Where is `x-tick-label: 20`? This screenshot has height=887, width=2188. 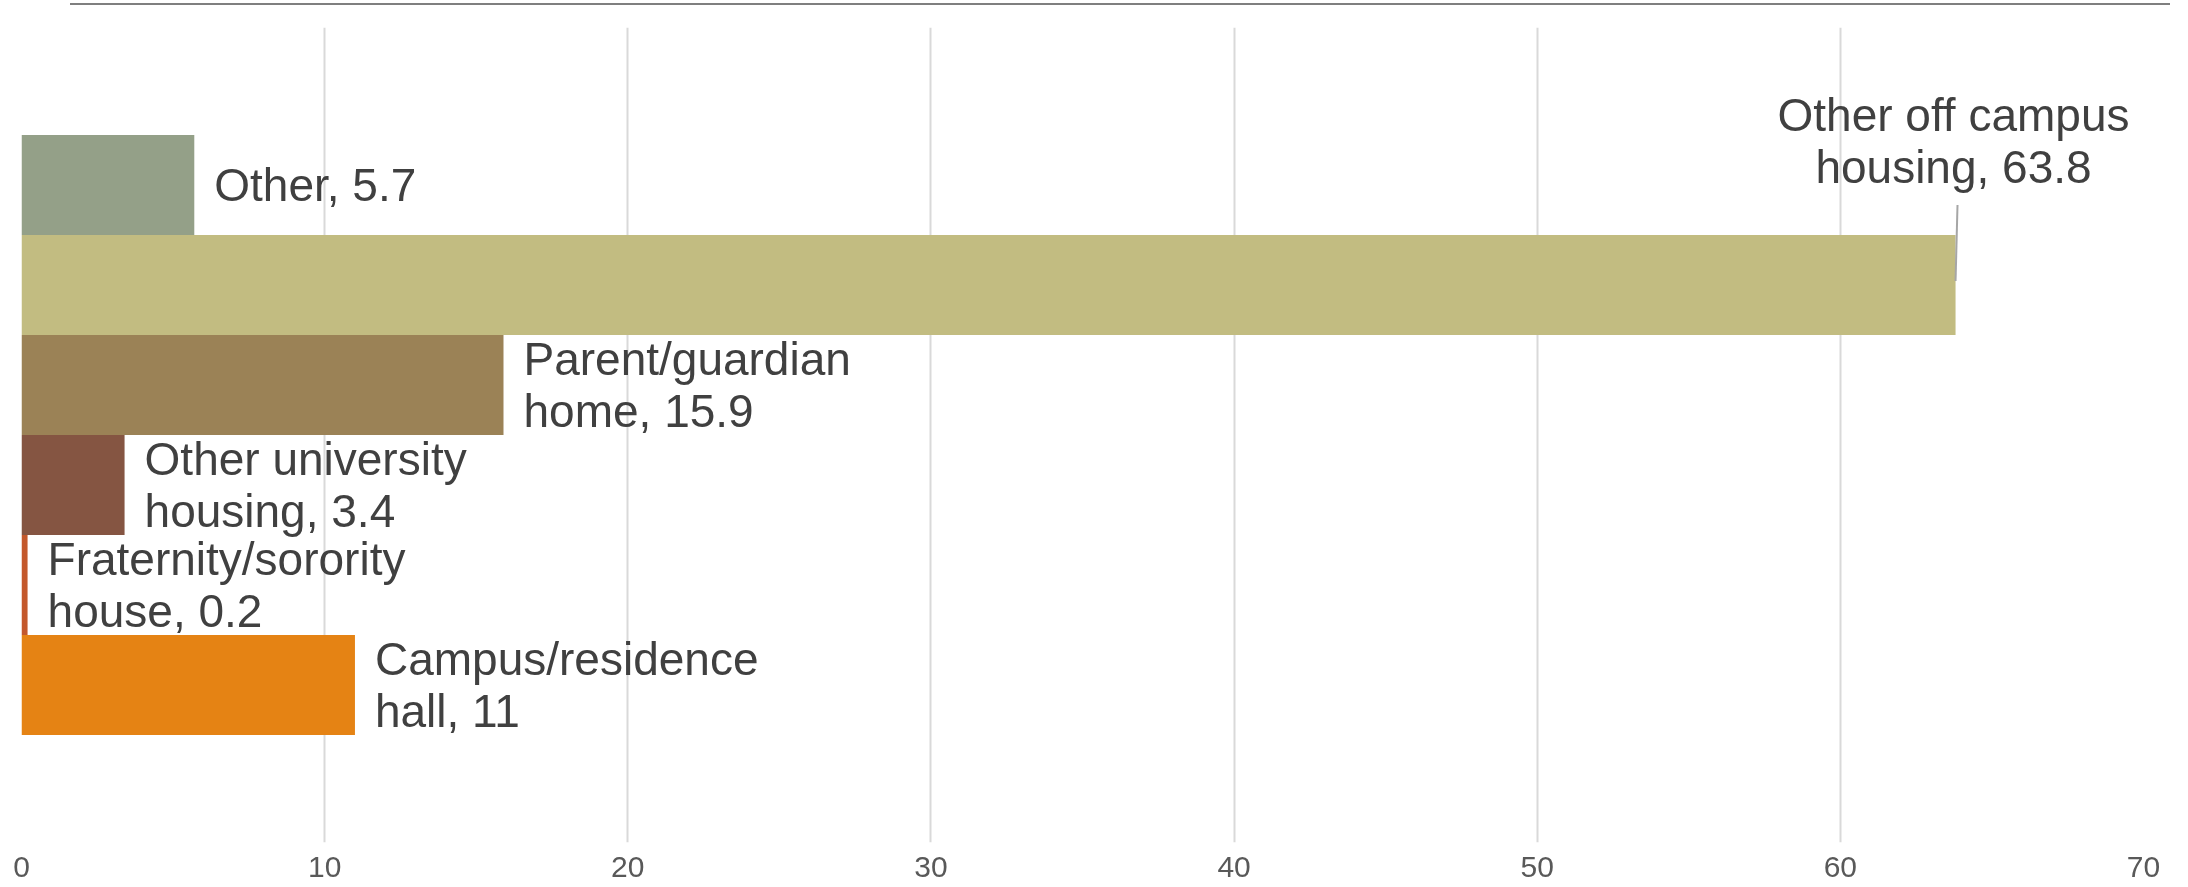 x-tick-label: 20 is located at coordinates (628, 866).